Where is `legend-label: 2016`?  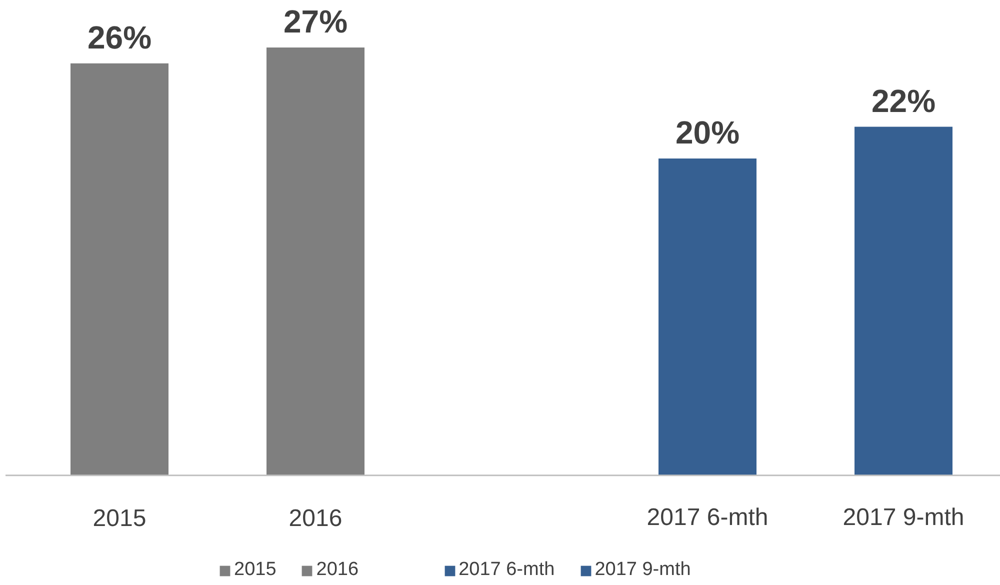 legend-label: 2016 is located at coordinates (337, 570).